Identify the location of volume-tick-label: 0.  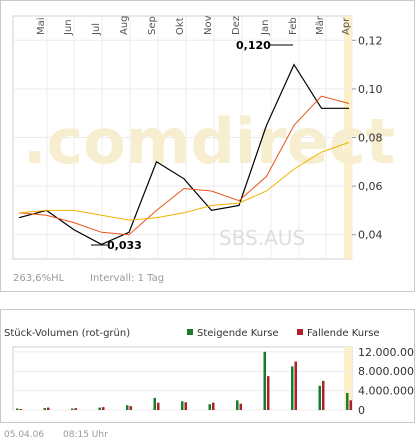
(361, 410).